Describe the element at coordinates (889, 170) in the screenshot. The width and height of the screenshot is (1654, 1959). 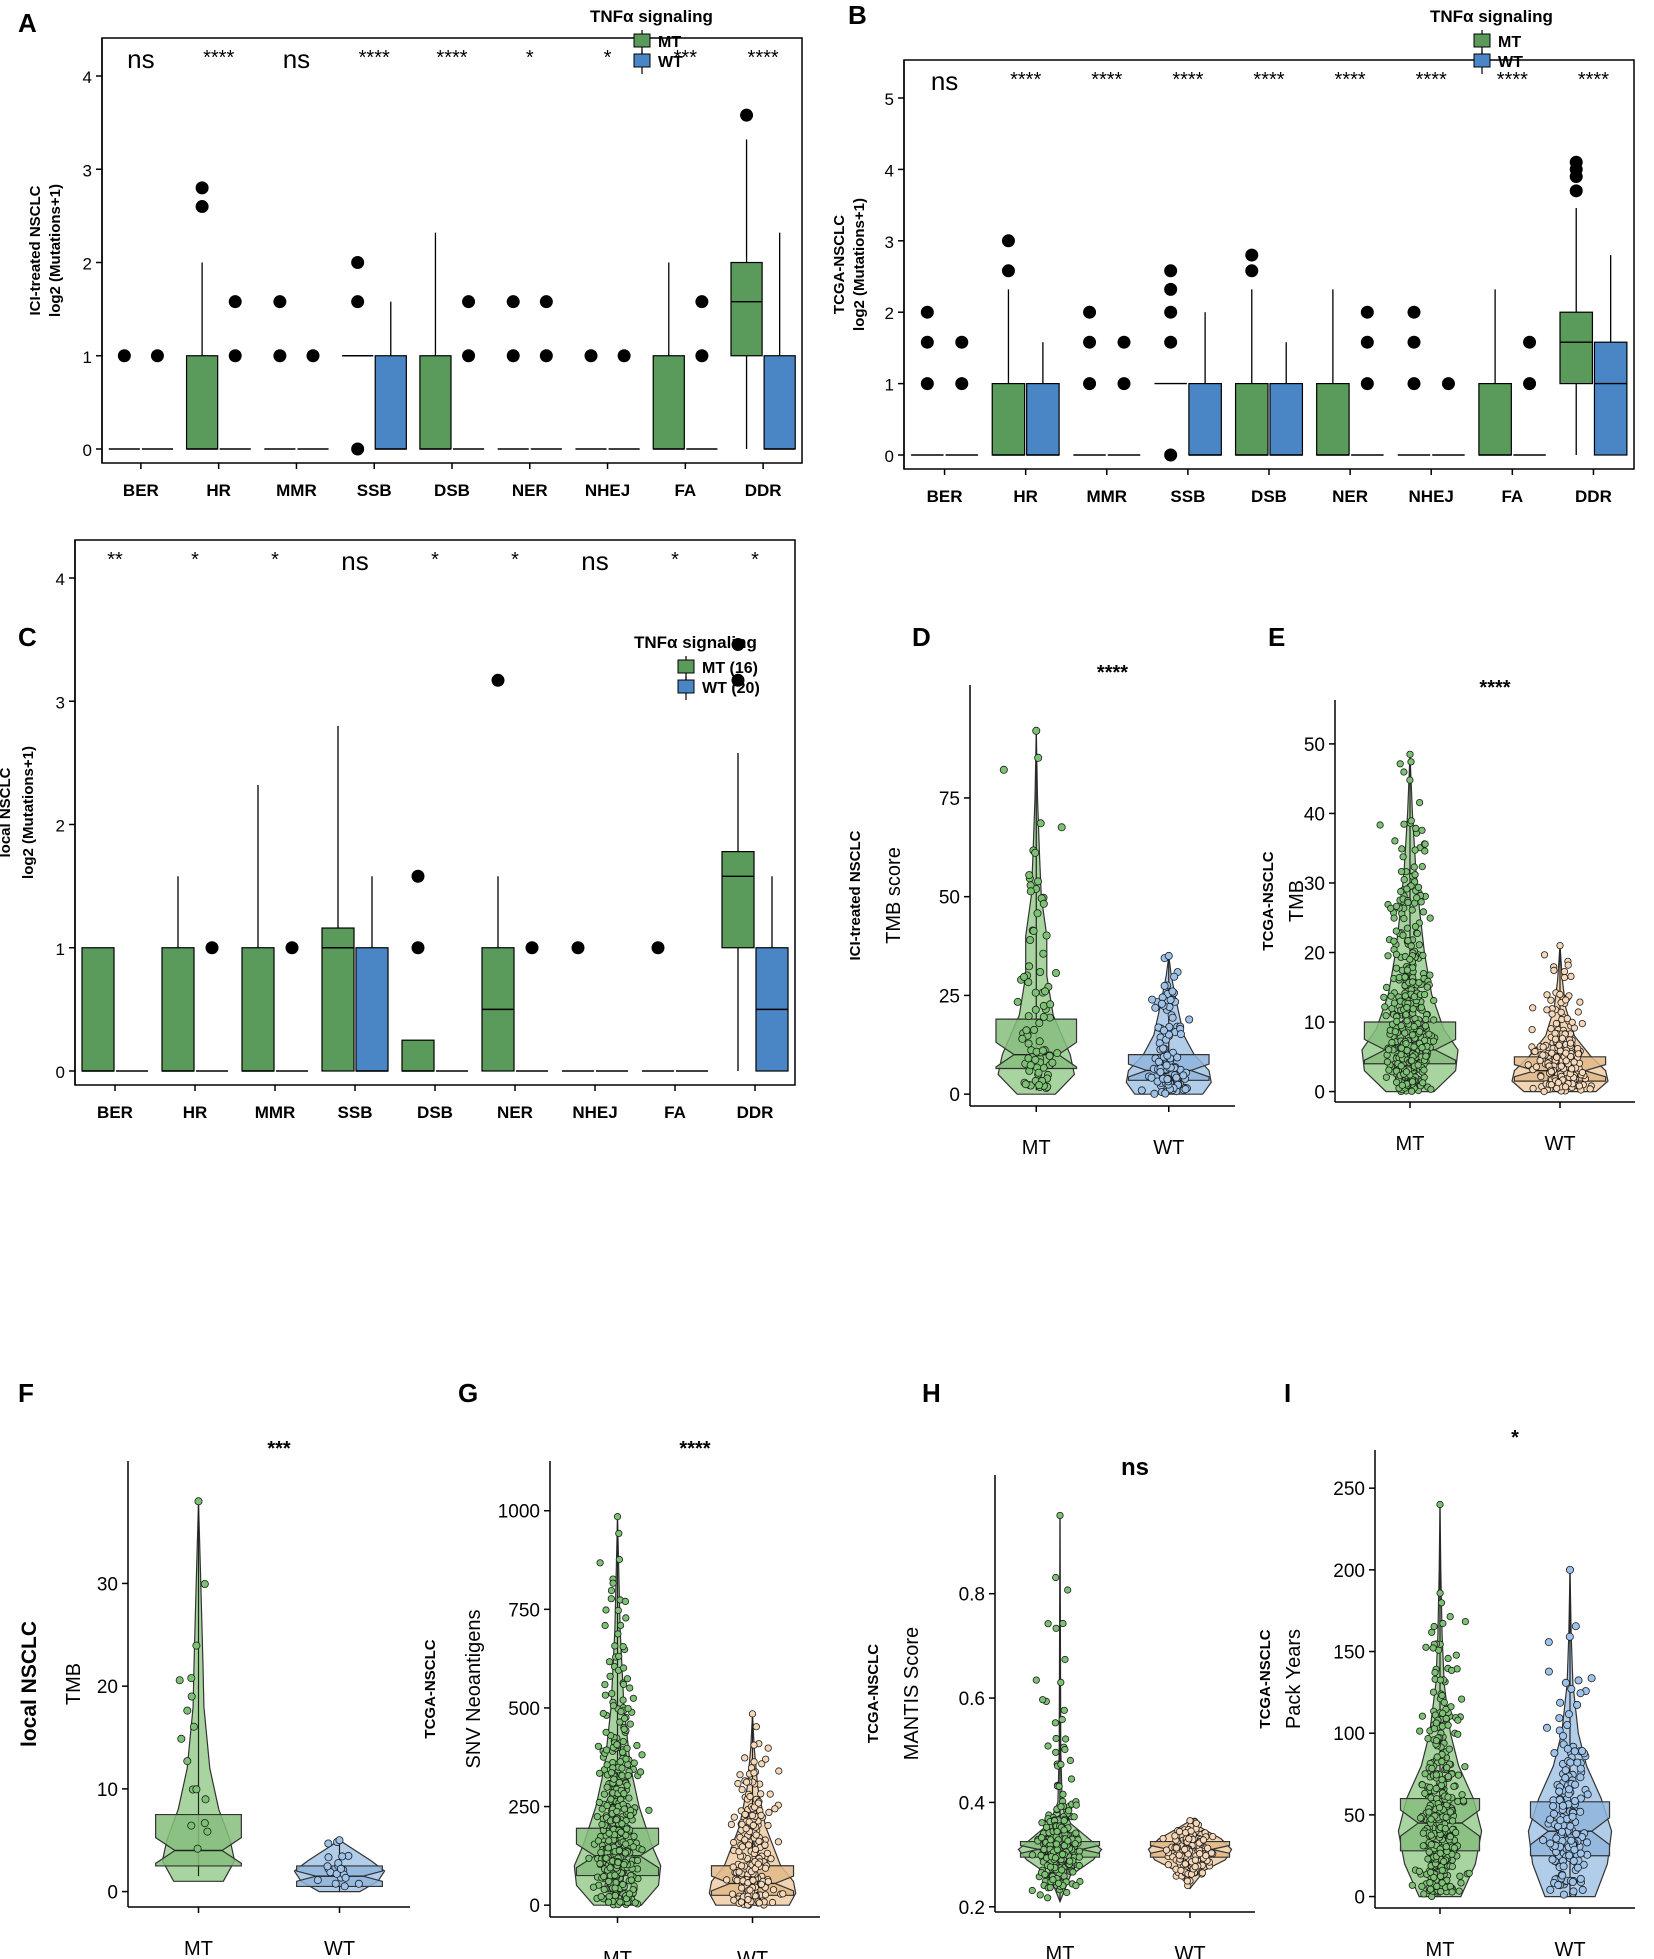
I see `y-tick-label-b: 4` at that location.